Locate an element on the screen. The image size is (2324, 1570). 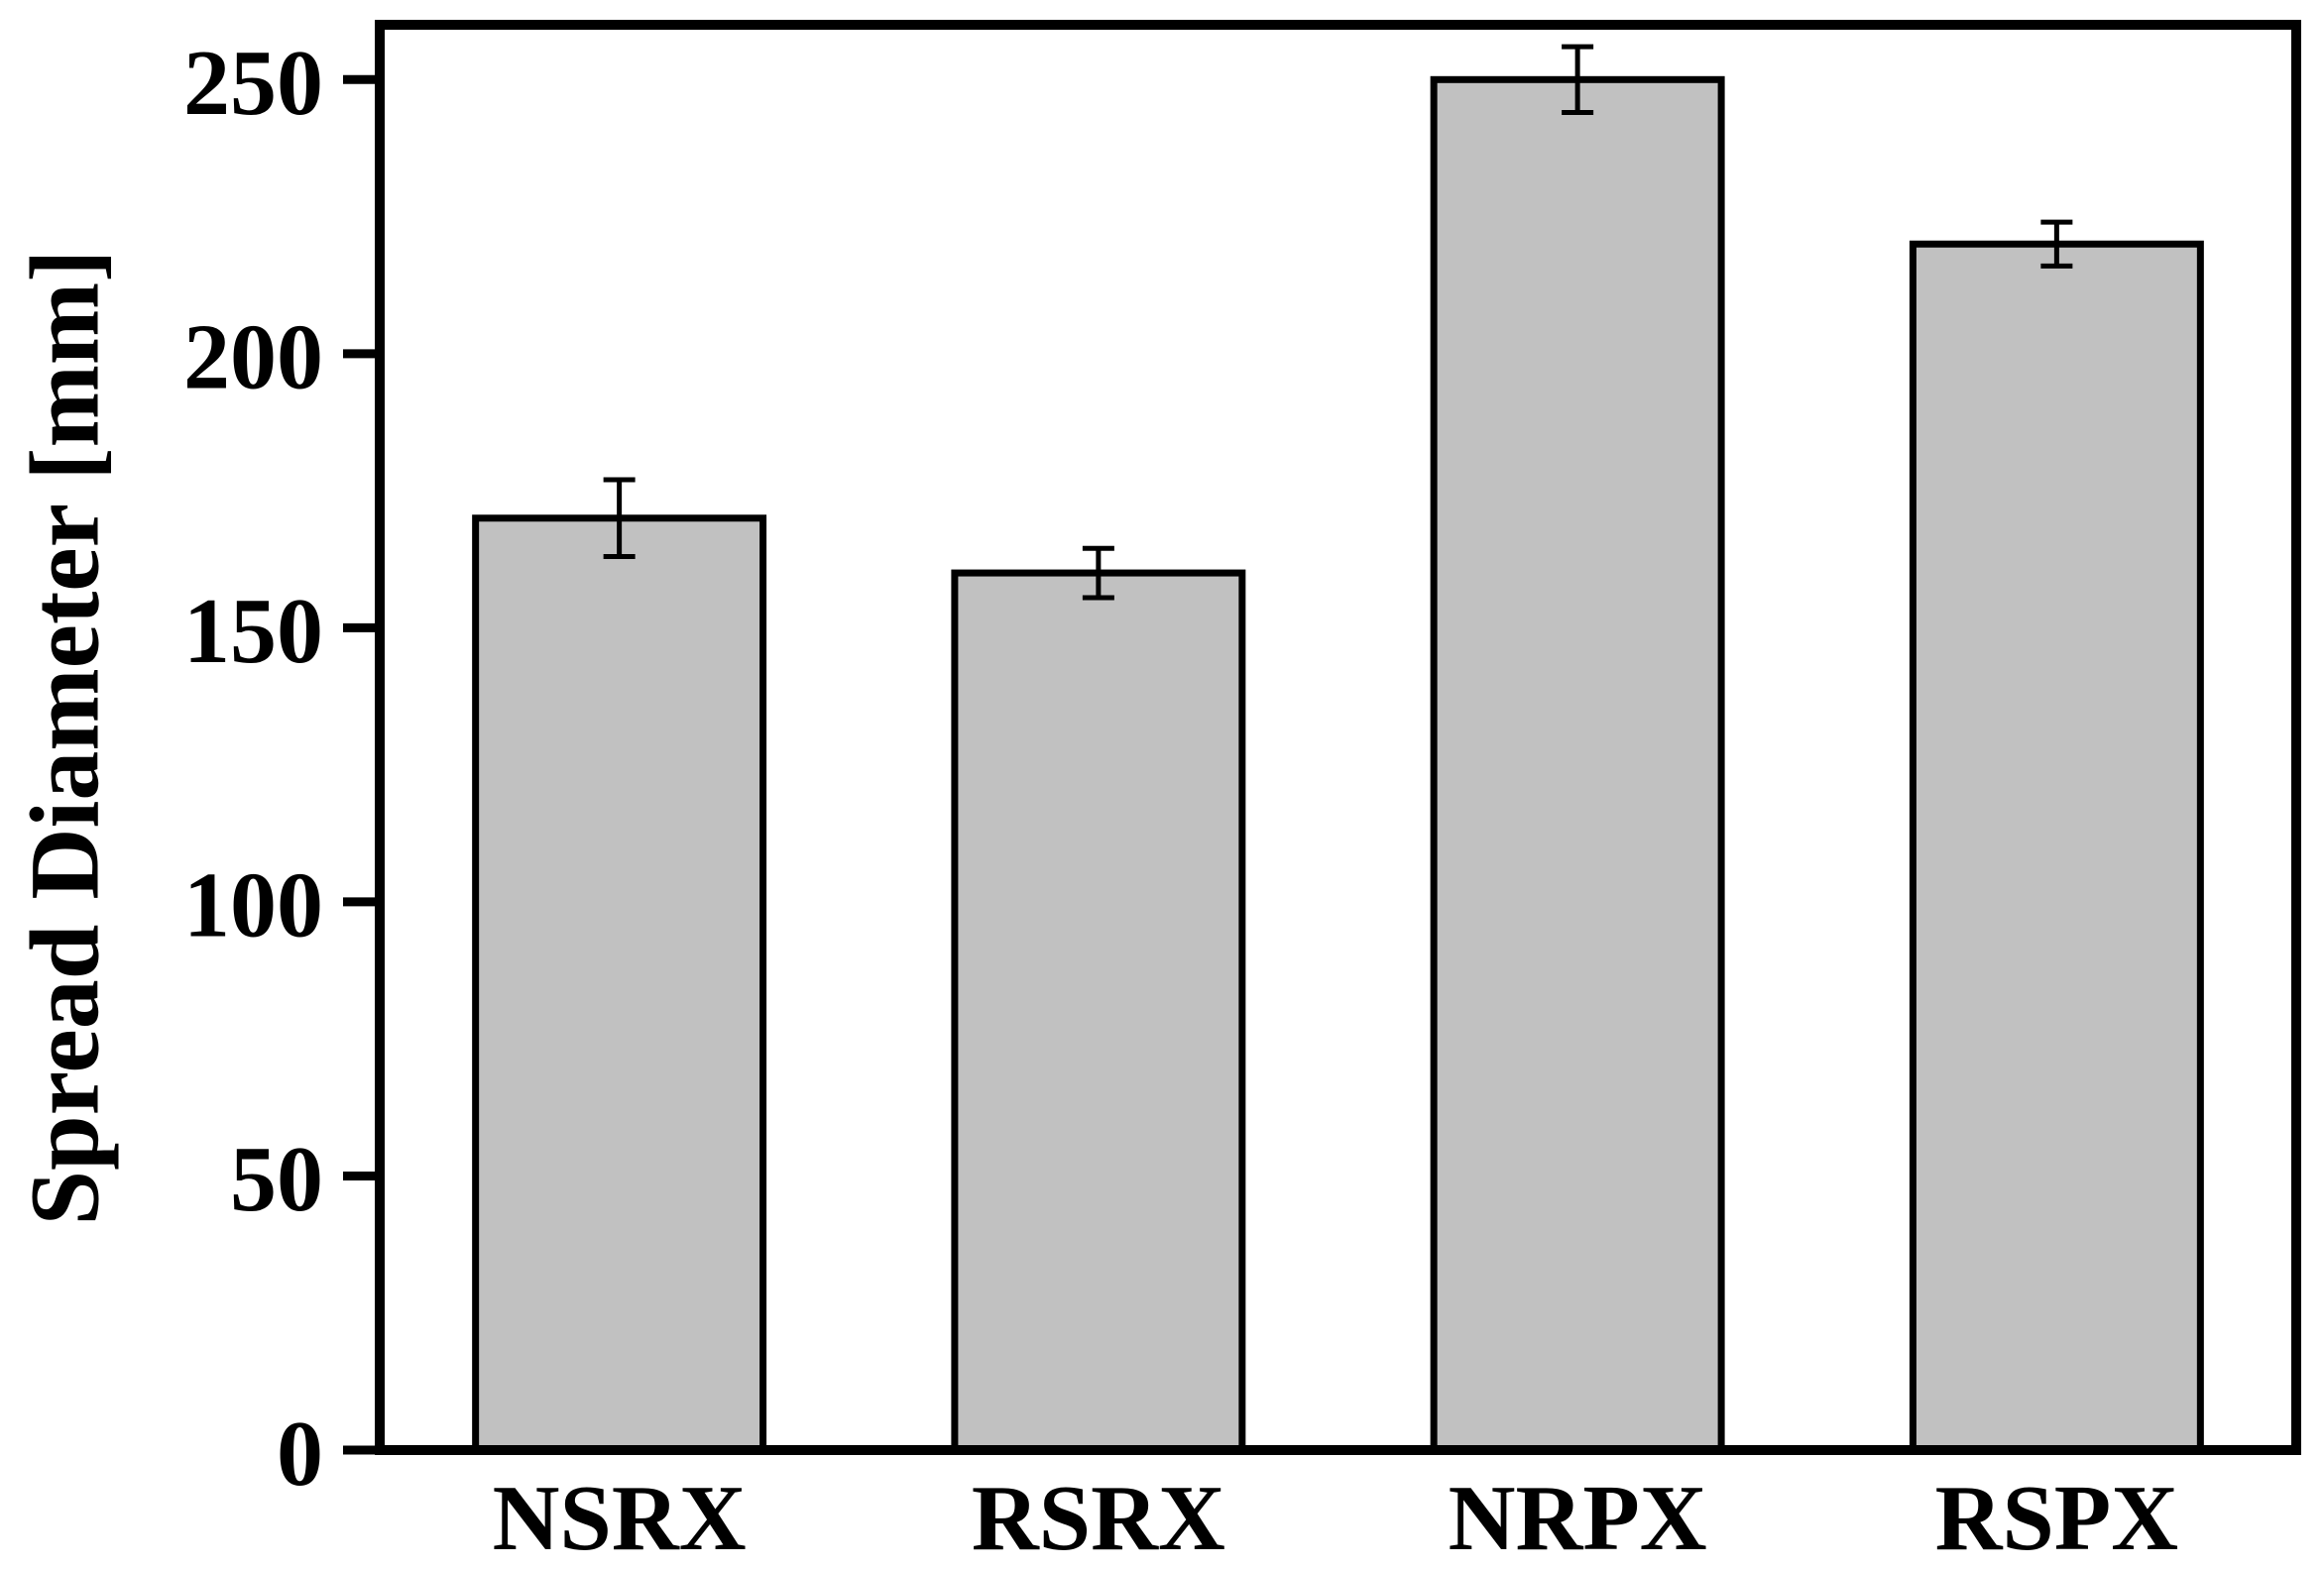
y-axis-label: Spread Diameter [mm] is located at coordinates (65, 738).